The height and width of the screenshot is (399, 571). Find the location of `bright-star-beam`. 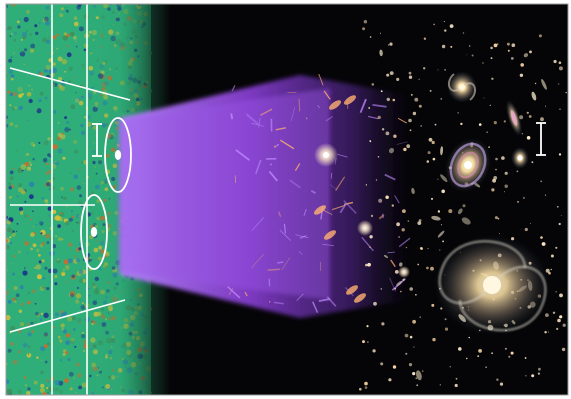

bright-star-beam is located at coordinates (362, 210).